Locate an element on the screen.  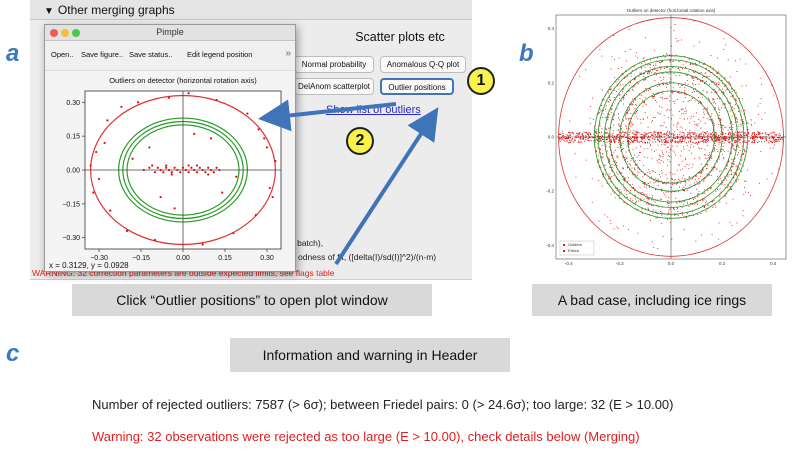
edit-legend-position-button: Edit legend position is located at coordinates (220, 54).